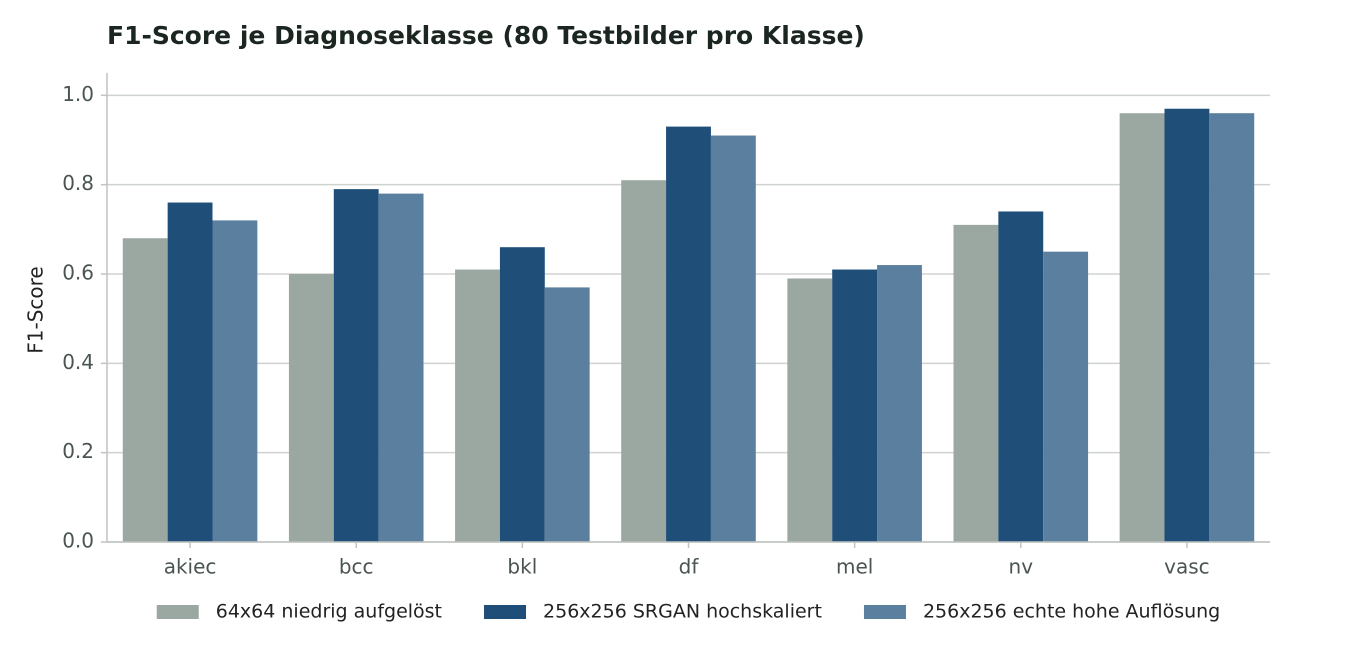 This screenshot has width=1350, height=660. I want to click on x-tick-label: bcc, so click(356, 567).